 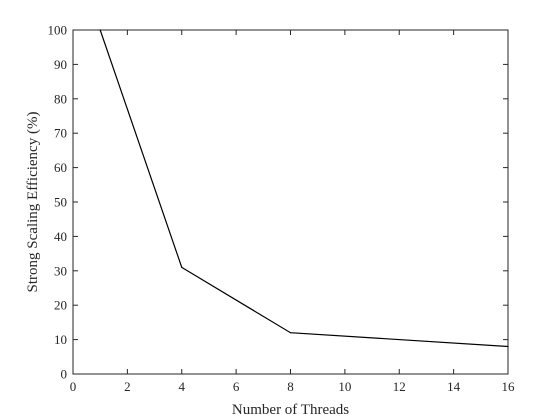 I want to click on y-tick-label: 10, so click(x=60, y=339).